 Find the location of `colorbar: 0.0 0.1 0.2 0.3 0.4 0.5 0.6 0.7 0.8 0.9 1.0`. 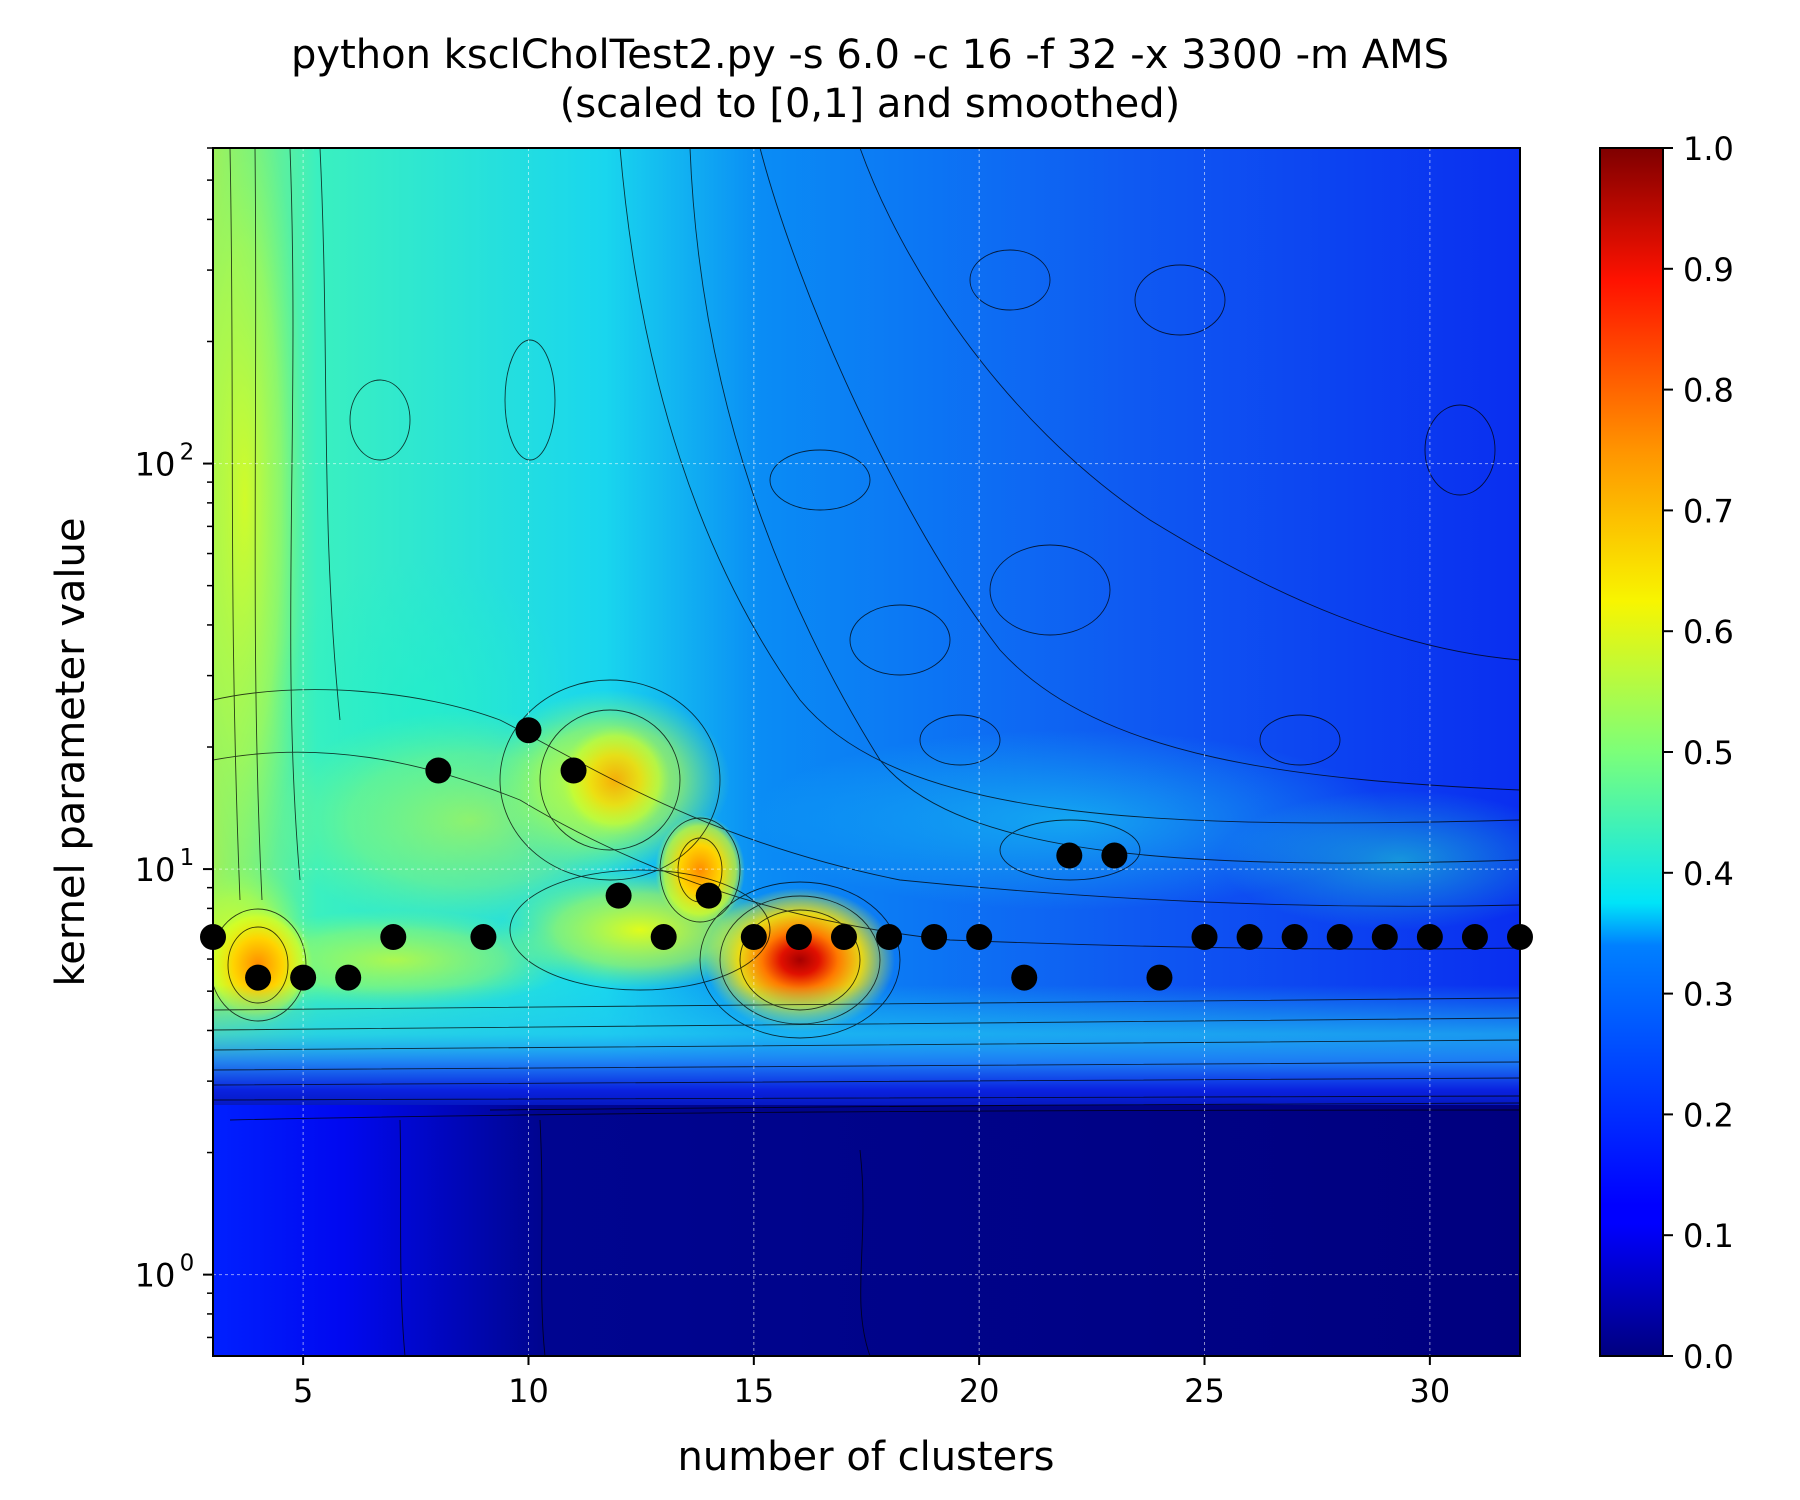

colorbar: 0.0 0.1 0.2 0.3 0.4 0.5 0.6 0.7 0.8 0.9 1.0 is located at coordinates (1666, 753).